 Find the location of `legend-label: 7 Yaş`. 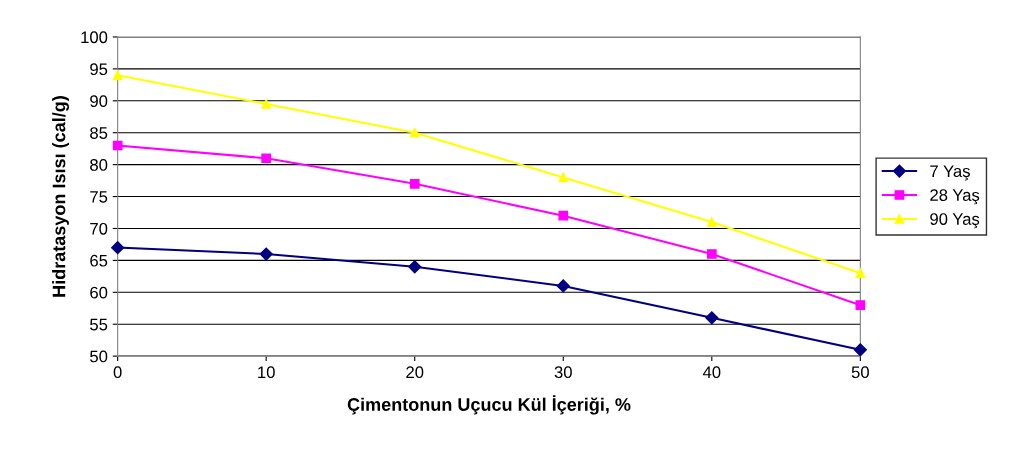

legend-label: 7 Yaş is located at coordinates (950, 173).